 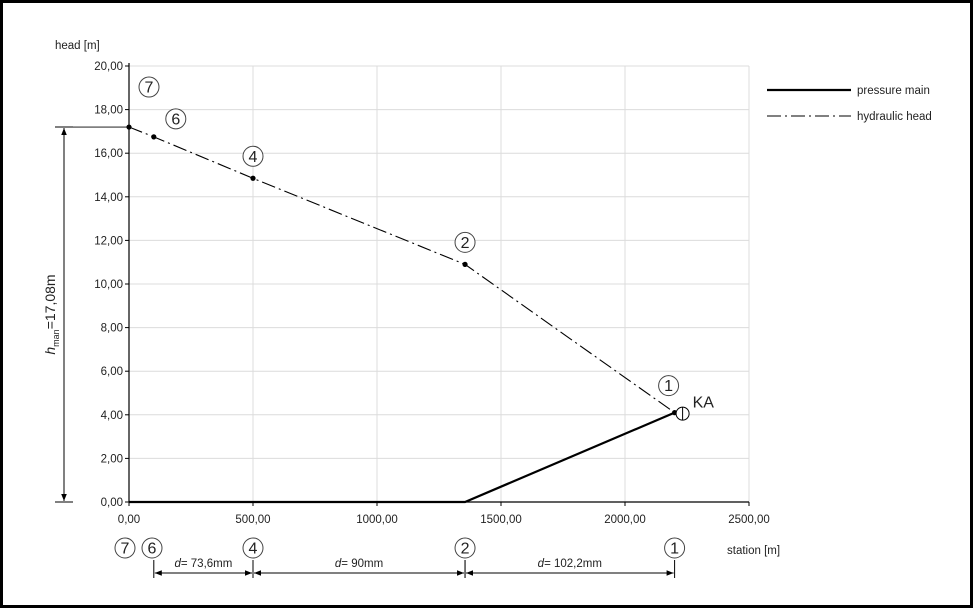 I want to click on x-tick-label: 1000,00, so click(x=377, y=520).